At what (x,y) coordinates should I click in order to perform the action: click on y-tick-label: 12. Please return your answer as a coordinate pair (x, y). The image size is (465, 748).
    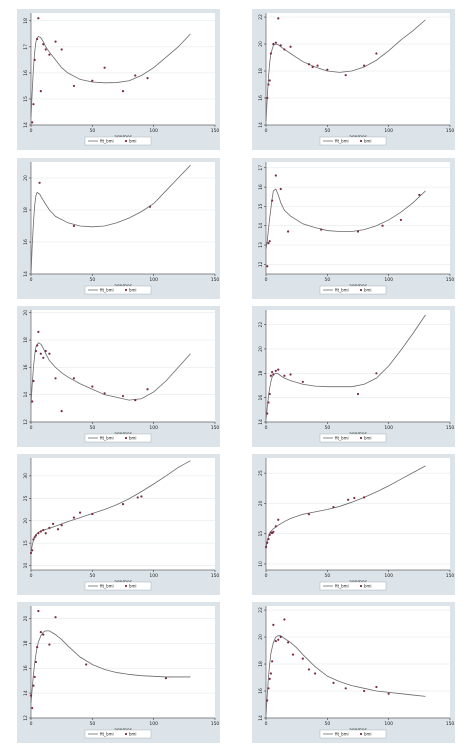
    Looking at the image, I should click on (26, 422).